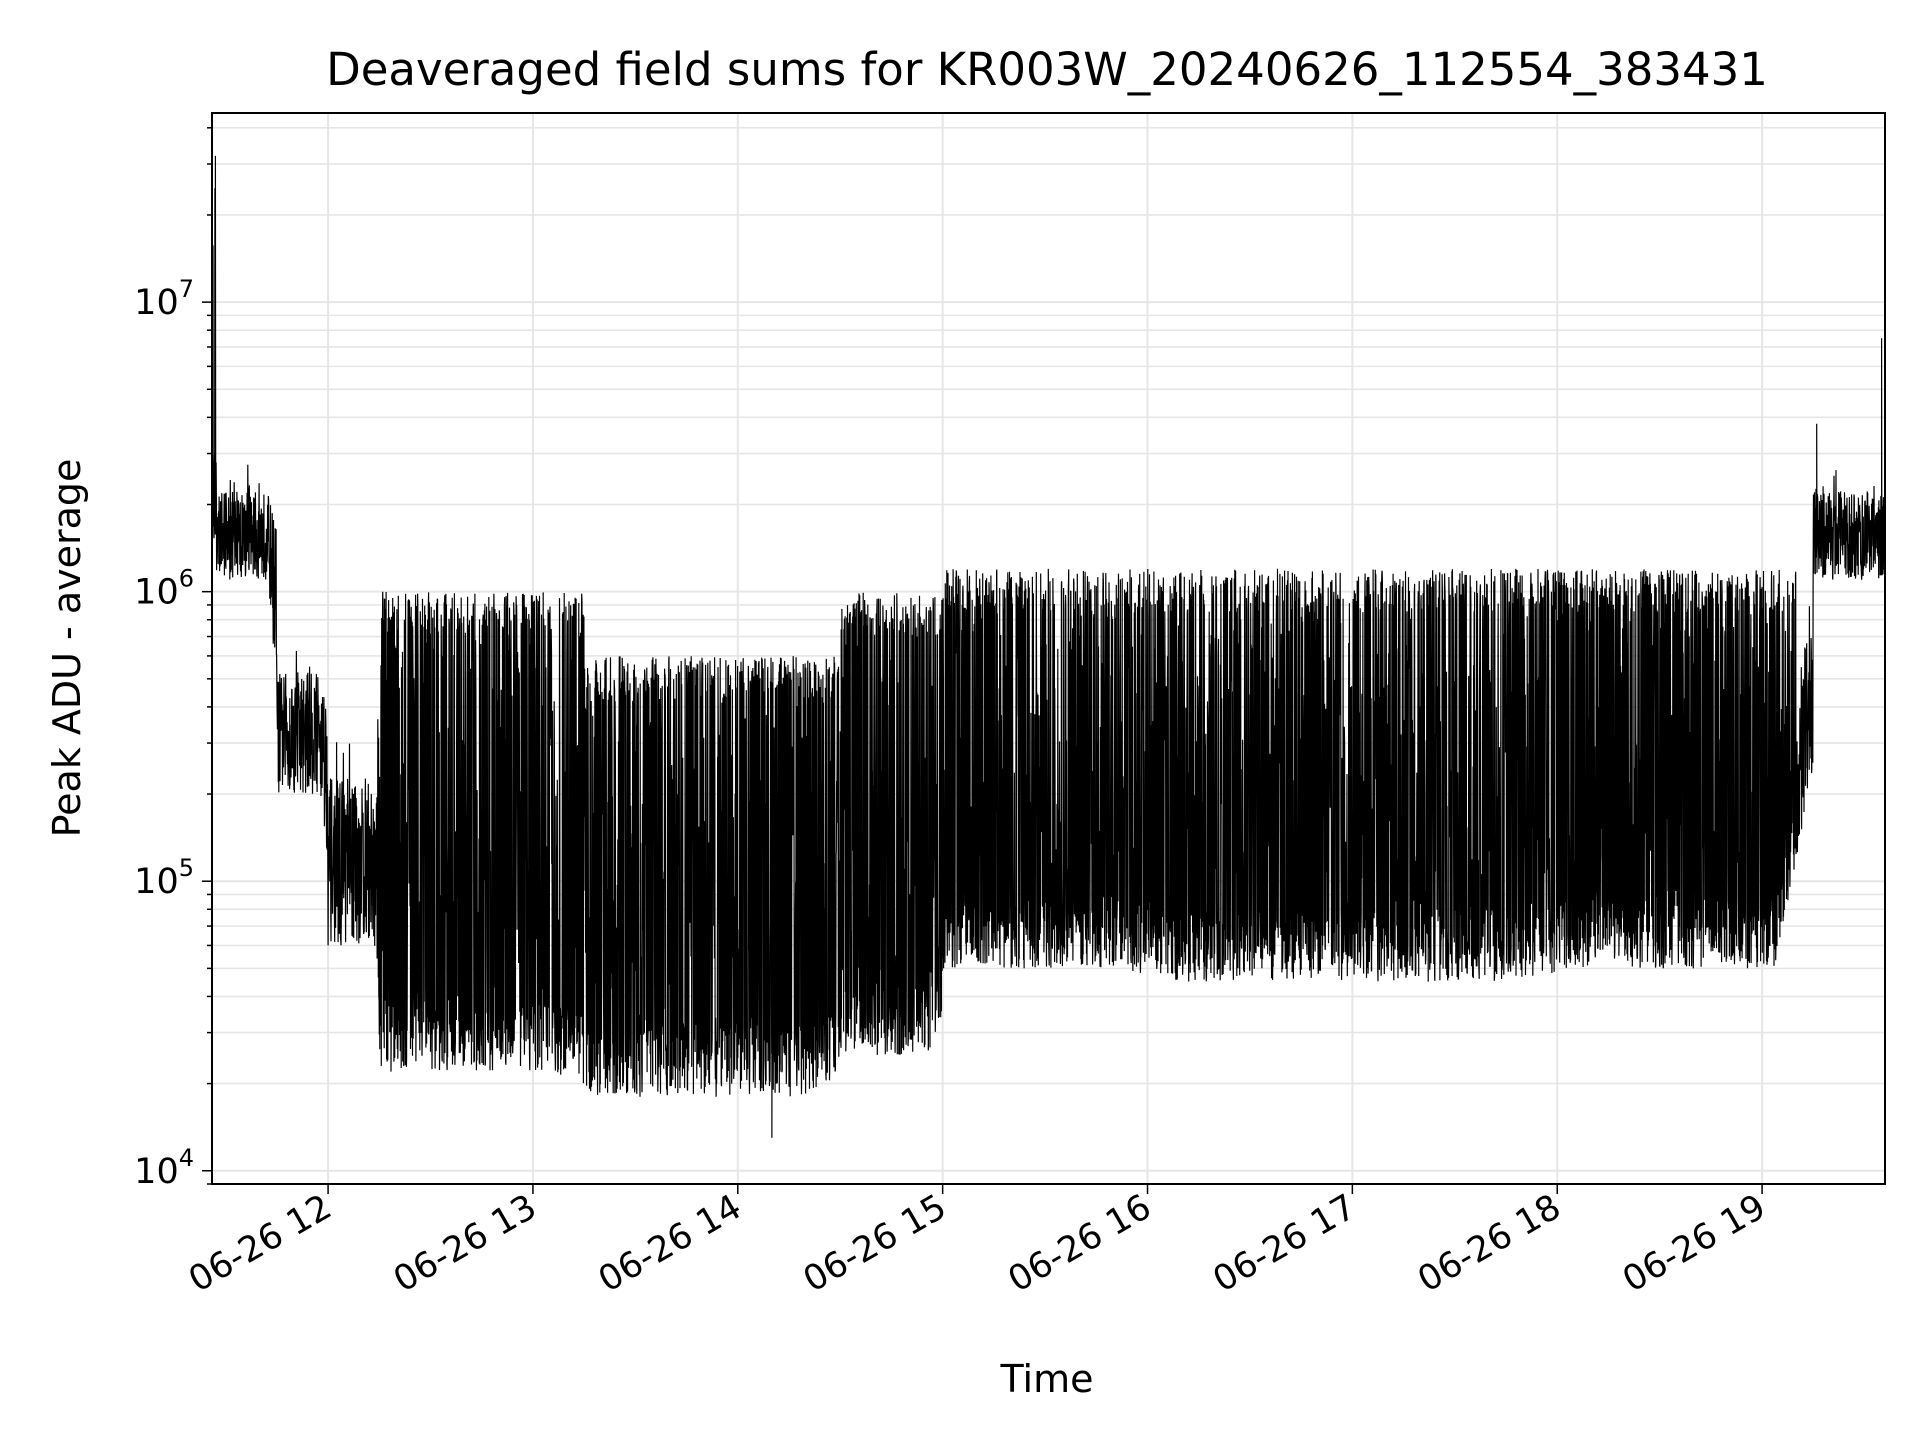 The width and height of the screenshot is (1920, 1440). Describe the element at coordinates (1047, 1379) in the screenshot. I see `x-axis-label: Time` at that location.